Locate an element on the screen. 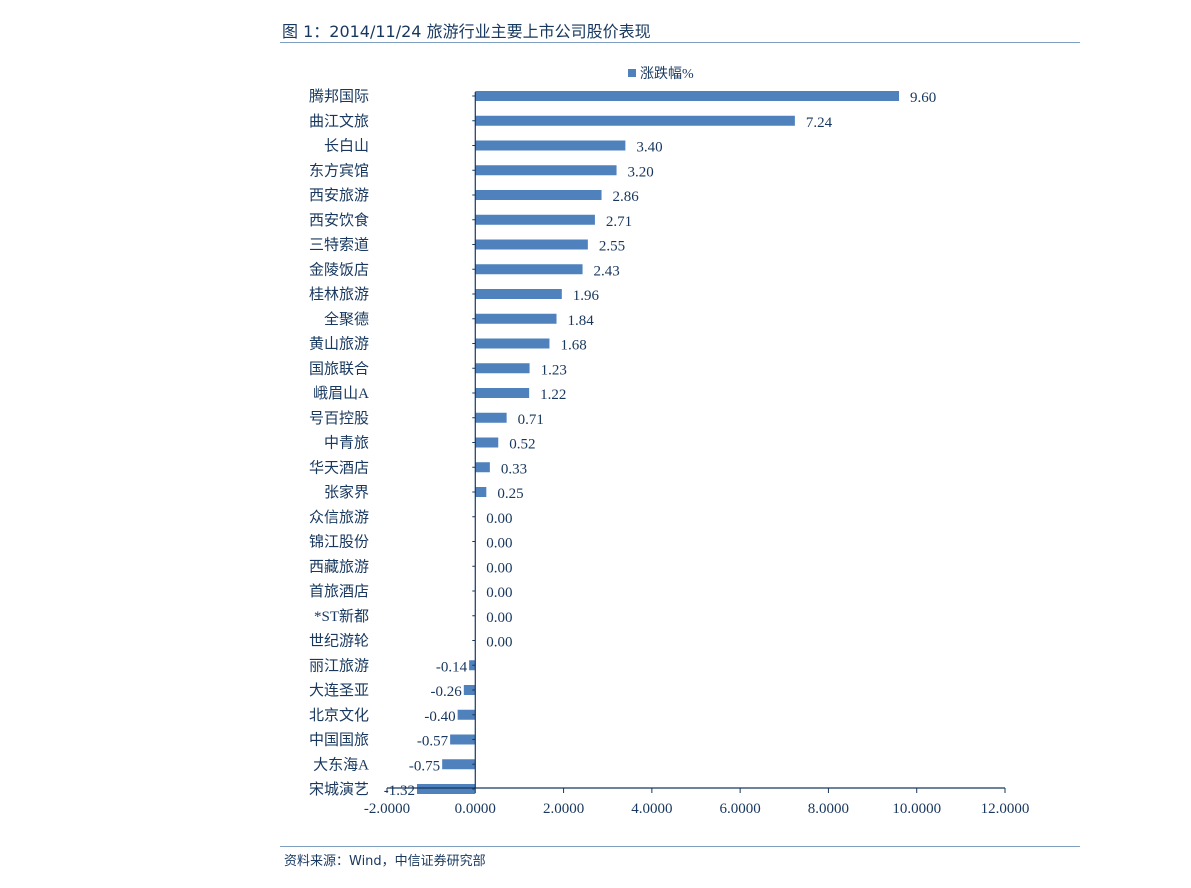 The width and height of the screenshot is (1191, 888). category-label: 大东海A is located at coordinates (341, 764).